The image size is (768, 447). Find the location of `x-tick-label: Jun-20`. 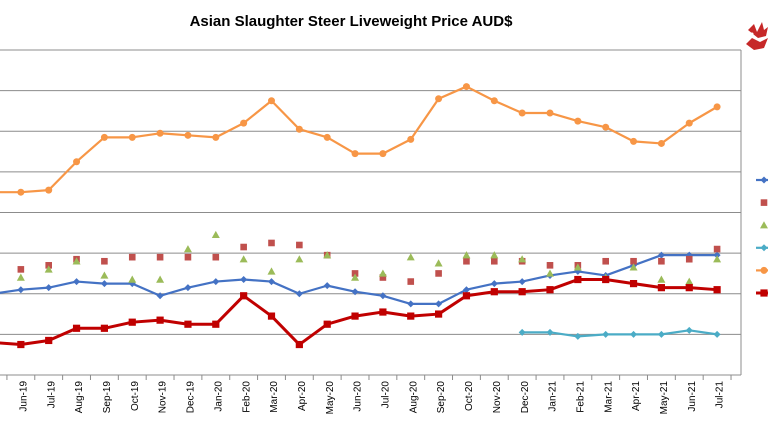

x-tick-label: Jun-20 is located at coordinates (358, 396).